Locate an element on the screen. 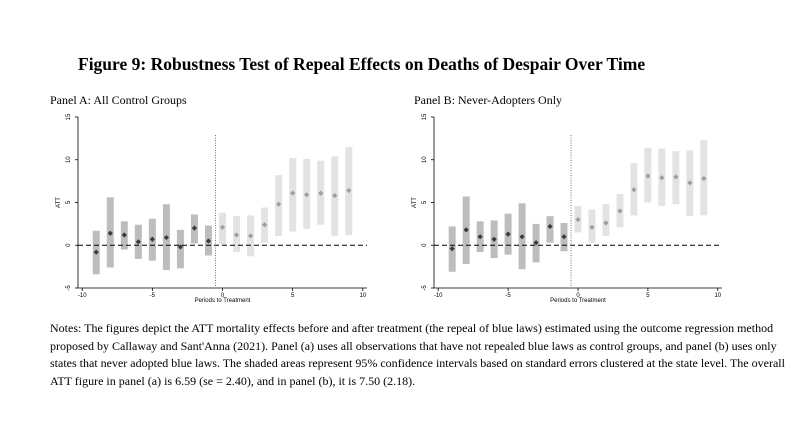  a-y-tick-label: 10 is located at coordinates (69, 159).